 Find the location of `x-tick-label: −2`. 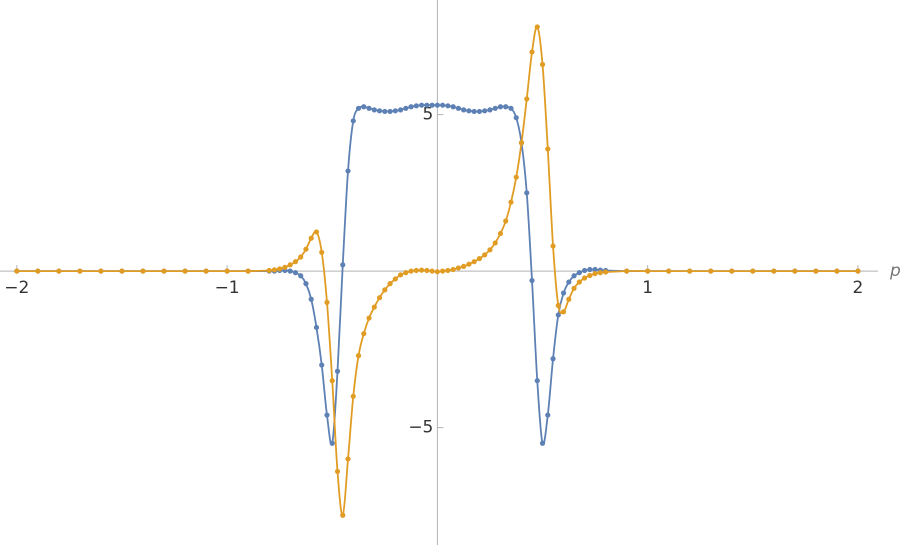

x-tick-label: −2 is located at coordinates (16, 288).